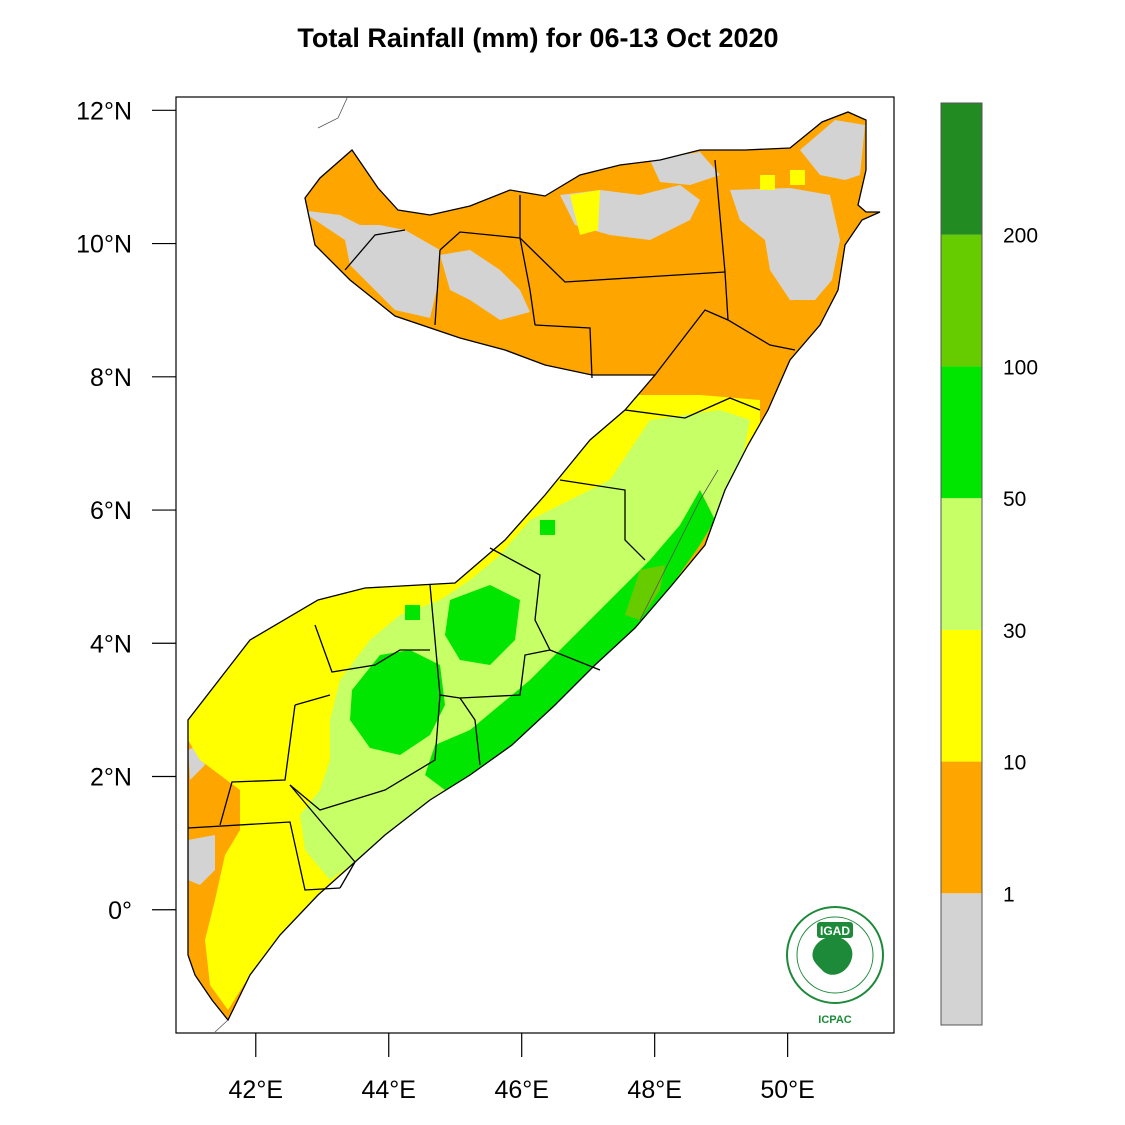 The height and width of the screenshot is (1125, 1125). I want to click on lon-tick-label: 44°E, so click(388, 1090).